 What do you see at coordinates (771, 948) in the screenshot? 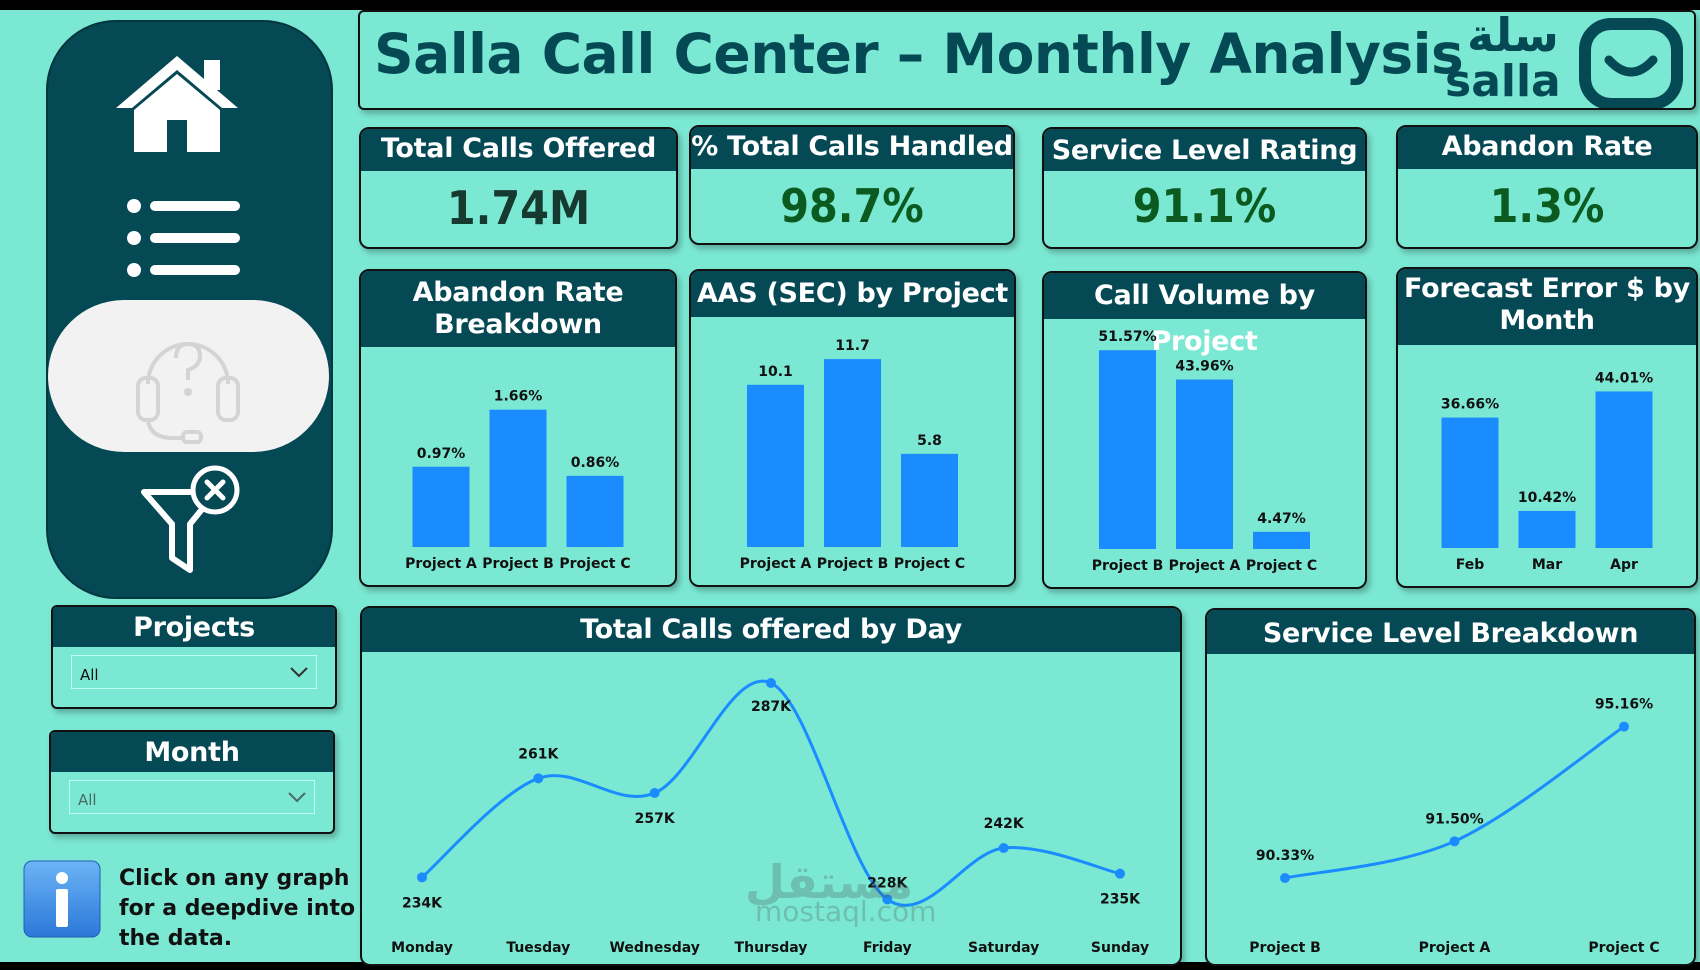
I see `tick-label: Thursday` at bounding box center [771, 948].